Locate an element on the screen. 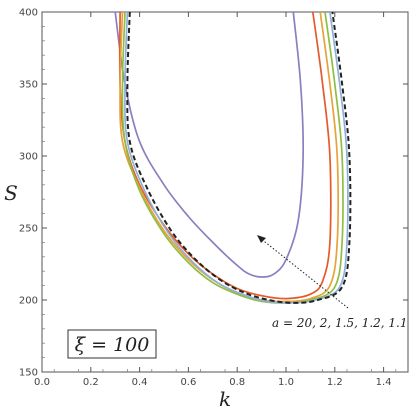 The image size is (416, 413). inset-box: ξ = 100 is located at coordinates (112, 344).